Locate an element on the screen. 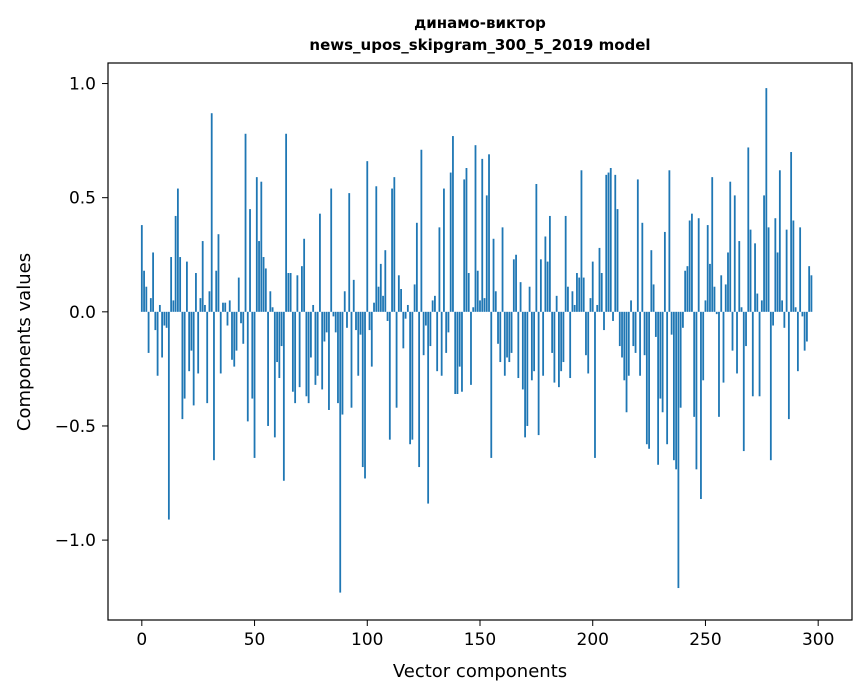 The image size is (867, 696). x-axis-label: Vector components is located at coordinates (480, 671).